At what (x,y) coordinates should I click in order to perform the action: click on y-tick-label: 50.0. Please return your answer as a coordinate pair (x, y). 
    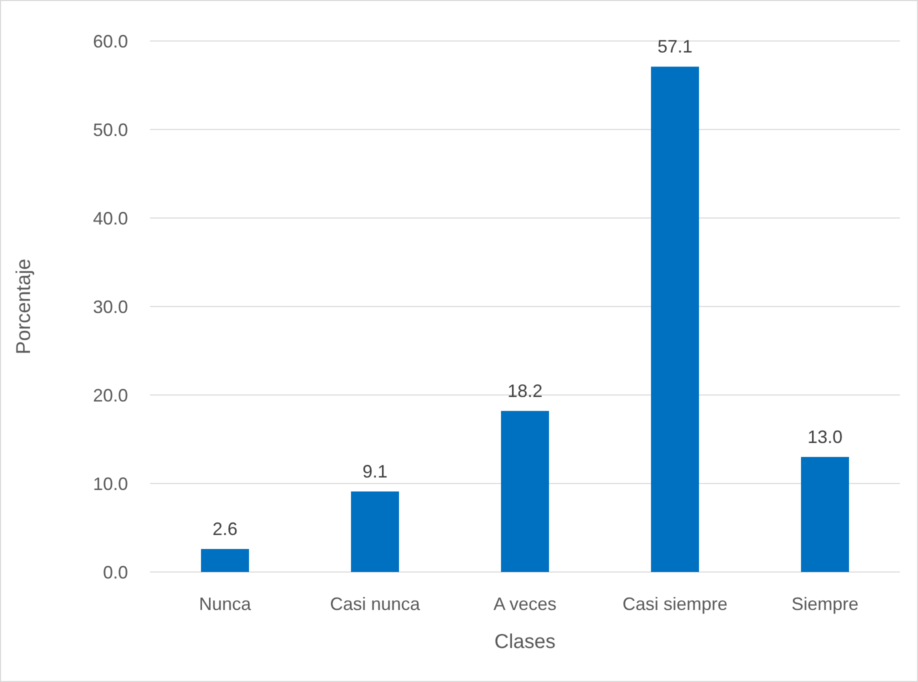
    Looking at the image, I should click on (110, 130).